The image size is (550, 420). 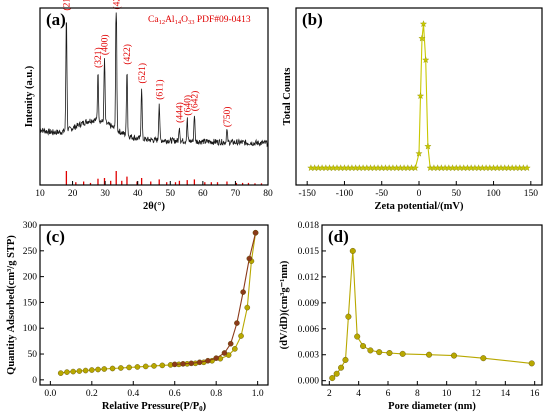 What do you see at coordinates (309, 278) in the screenshot?
I see `y-tick-label: 0.012` at bounding box center [309, 278].